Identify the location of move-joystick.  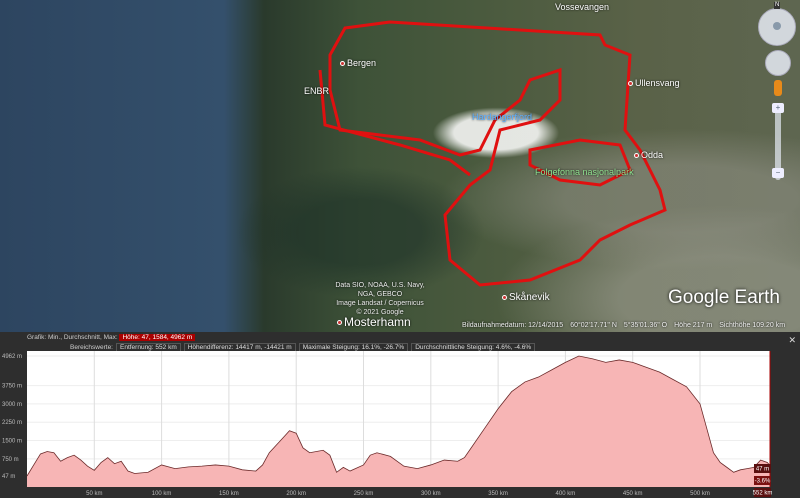
(778, 63).